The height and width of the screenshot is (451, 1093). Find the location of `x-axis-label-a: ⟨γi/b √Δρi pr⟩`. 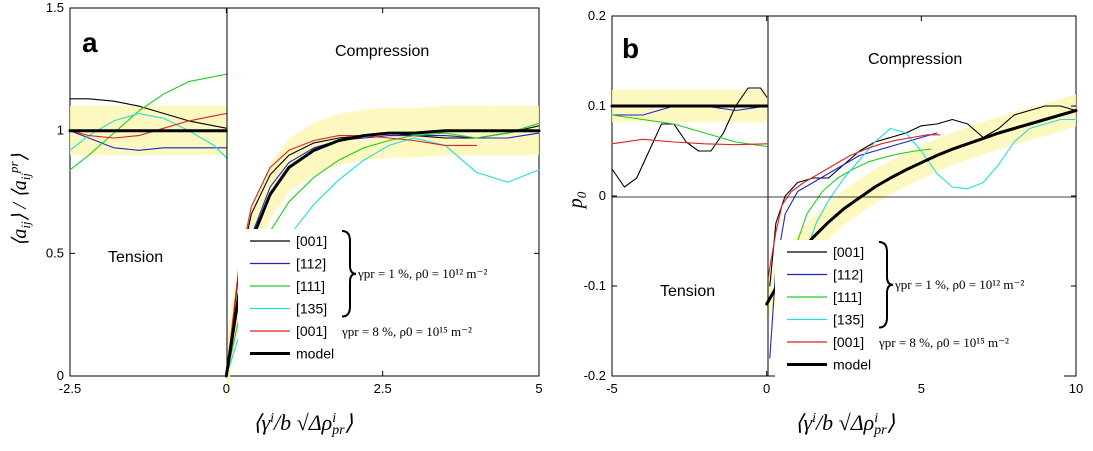

x-axis-label-a: ⟨γi/b √Δρi pr⟩ is located at coordinates (303, 424).